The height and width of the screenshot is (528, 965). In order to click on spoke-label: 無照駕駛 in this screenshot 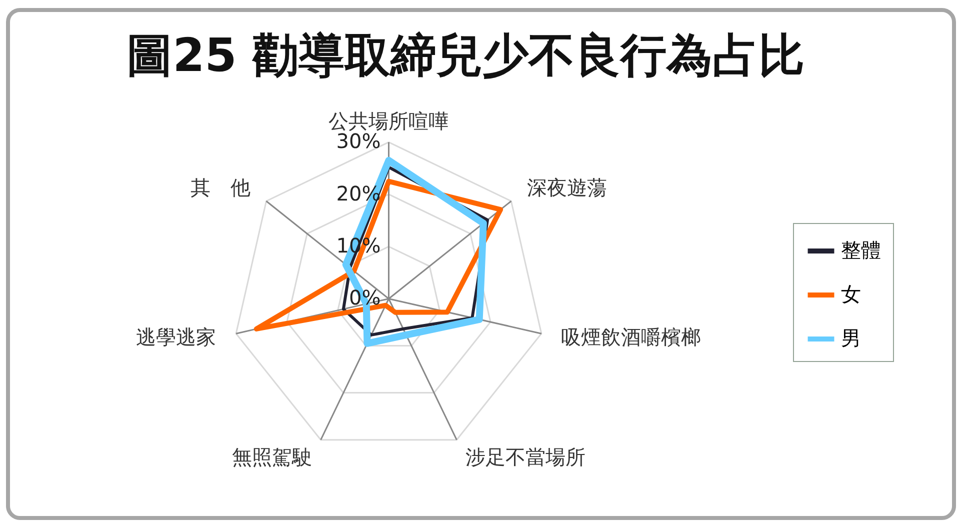, I will do `click(272, 457)`.